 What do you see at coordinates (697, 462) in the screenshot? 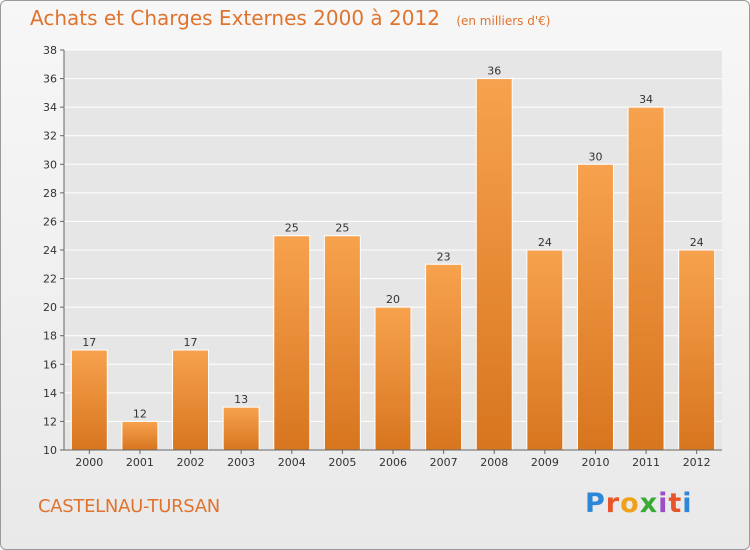
I see `x-tick-label: 2012` at bounding box center [697, 462].